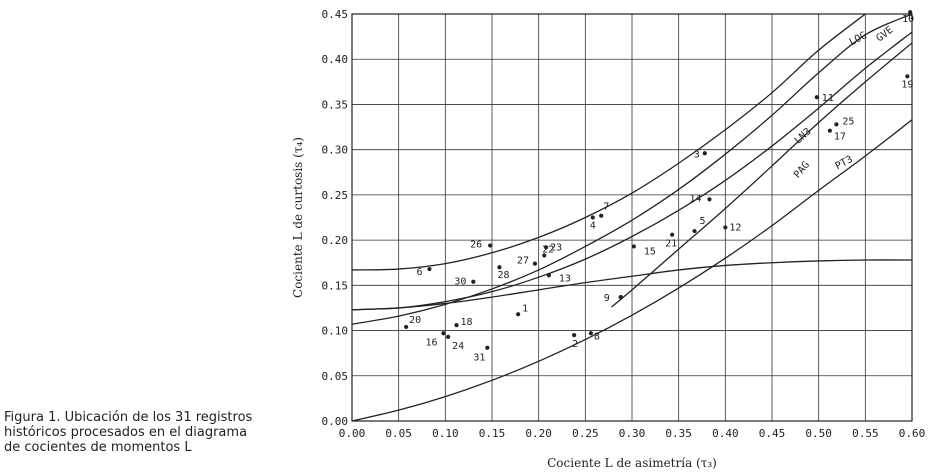  Describe the element at coordinates (865, 433) in the screenshot. I see `x-tick-label-11: 0.55` at that location.